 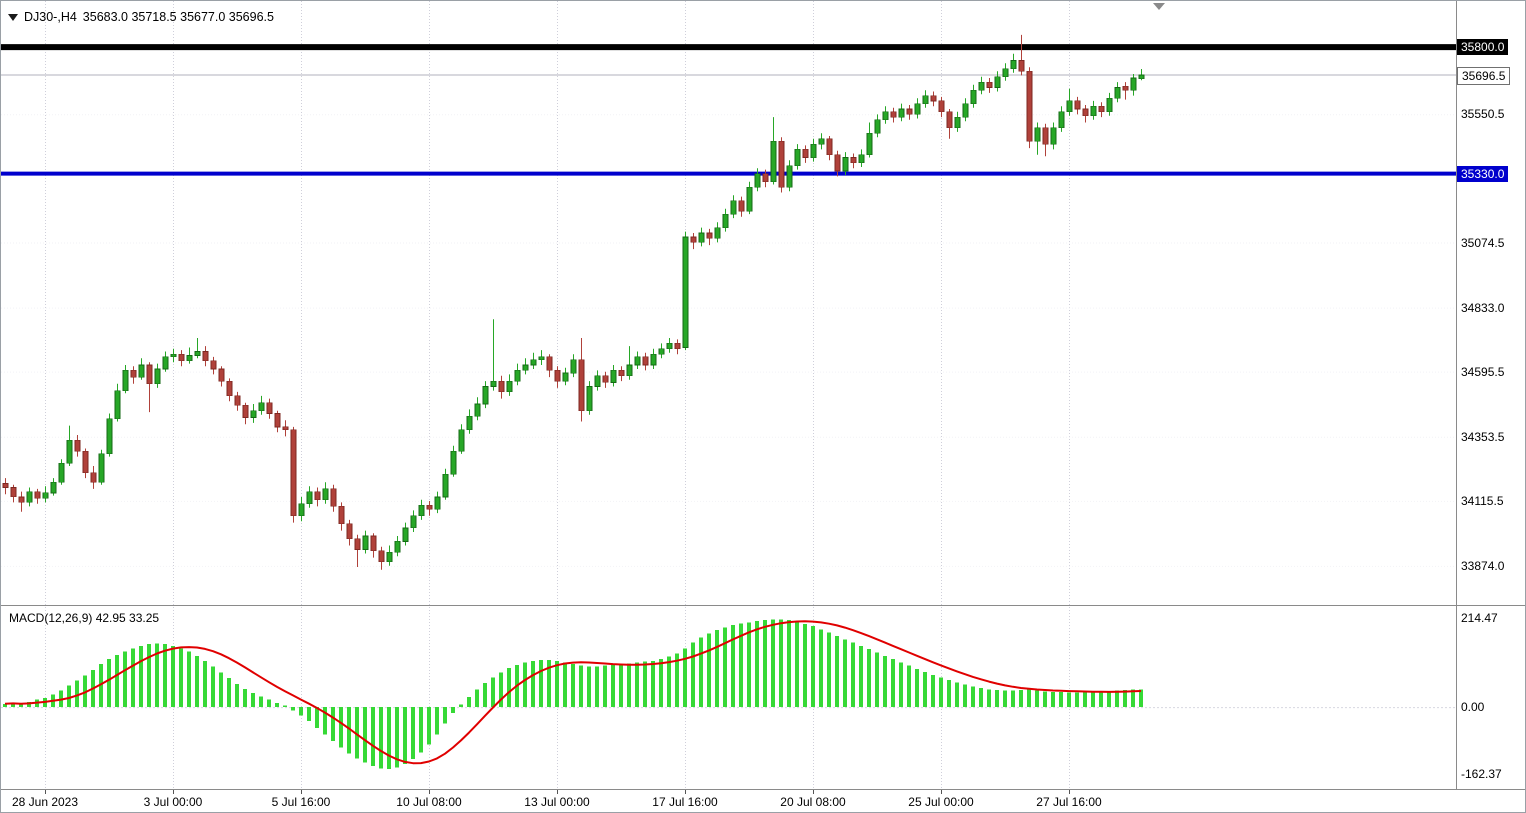 What do you see at coordinates (1473, 707) in the screenshot?
I see `macd-axis-label: 0.00` at bounding box center [1473, 707].